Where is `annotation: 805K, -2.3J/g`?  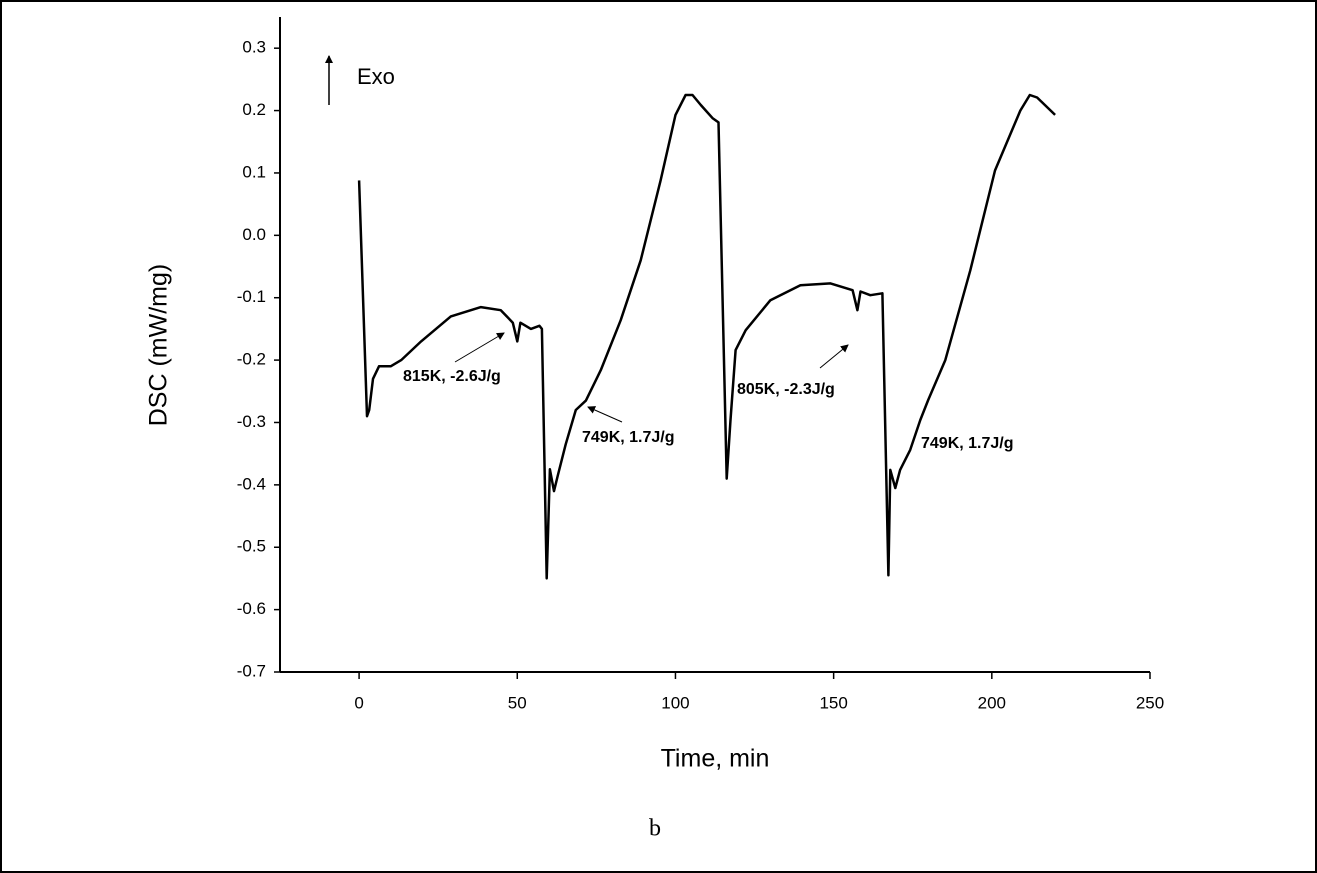
annotation: 805K, -2.3J/g is located at coordinates (786, 389).